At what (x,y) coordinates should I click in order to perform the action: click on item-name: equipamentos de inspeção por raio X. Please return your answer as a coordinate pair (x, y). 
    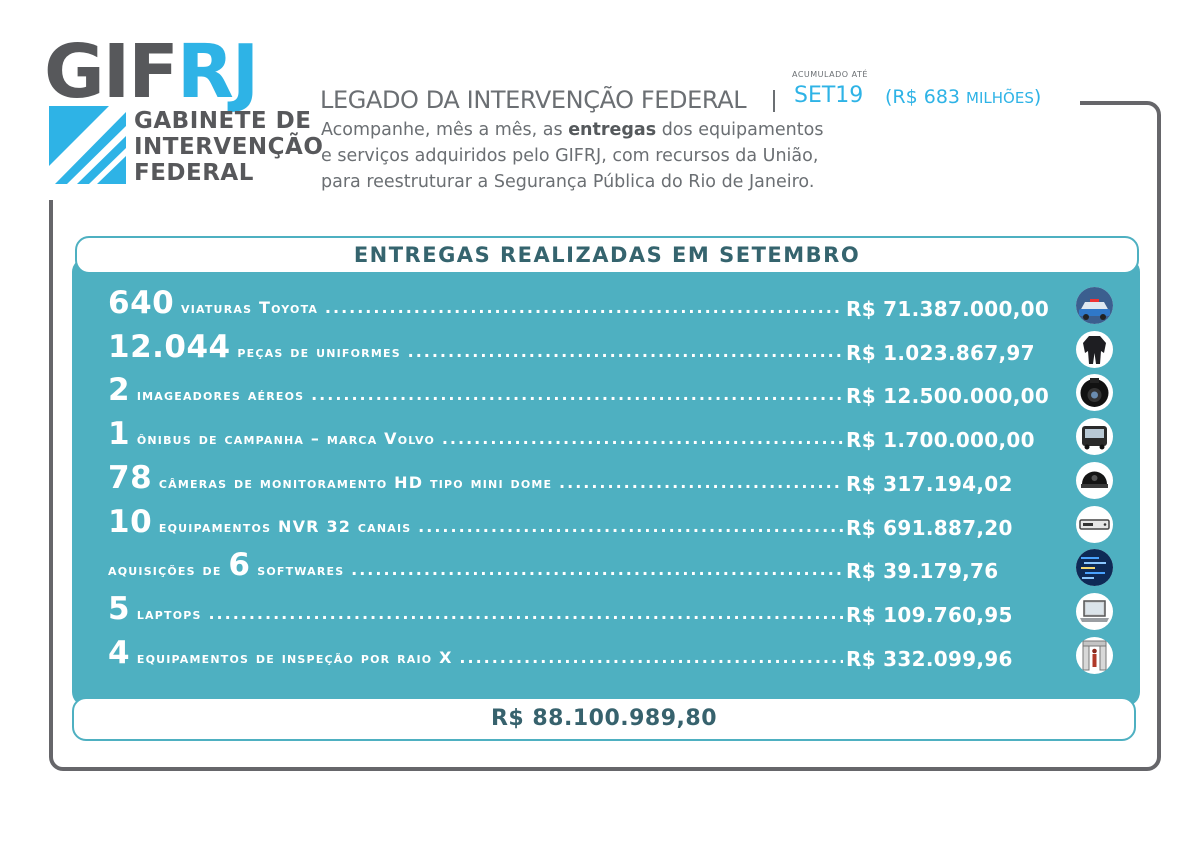
    Looking at the image, I should click on (295, 657).